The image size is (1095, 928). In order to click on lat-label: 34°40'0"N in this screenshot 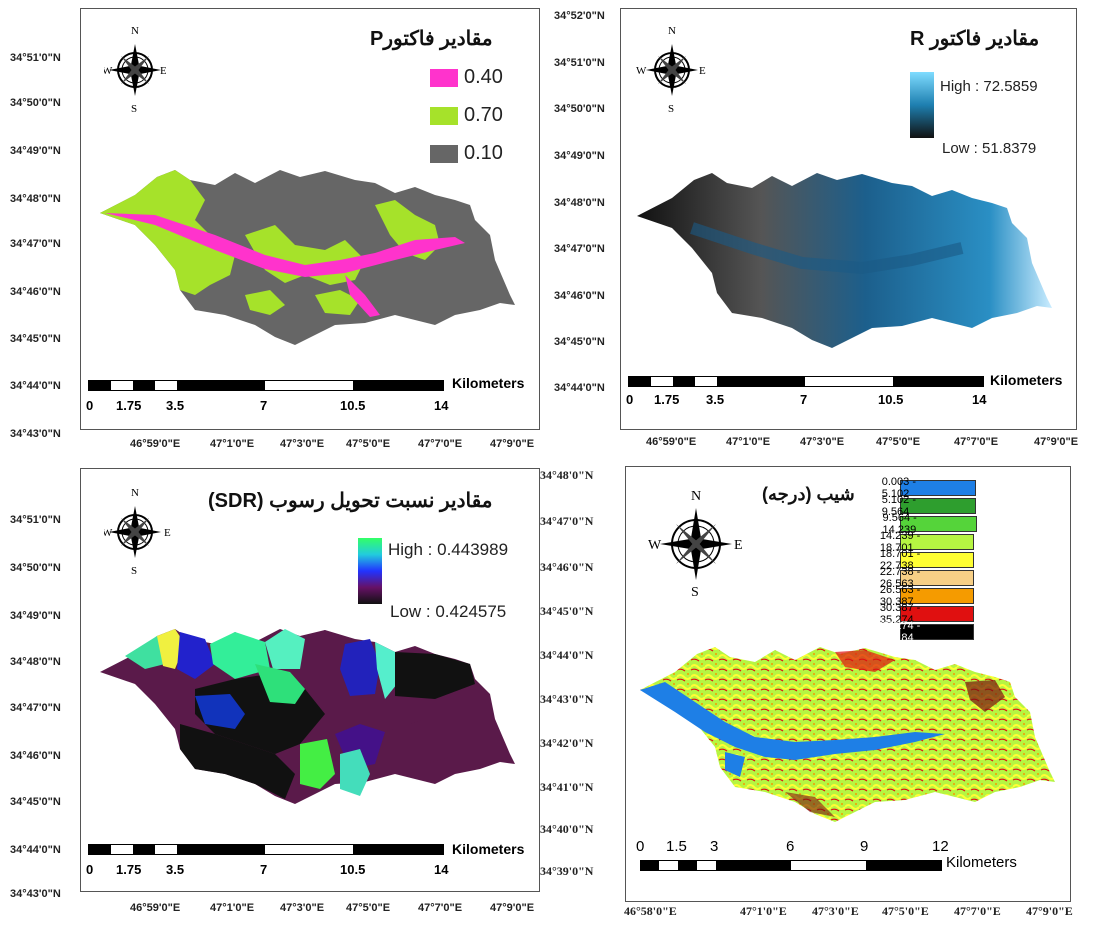, I will do `click(567, 829)`.